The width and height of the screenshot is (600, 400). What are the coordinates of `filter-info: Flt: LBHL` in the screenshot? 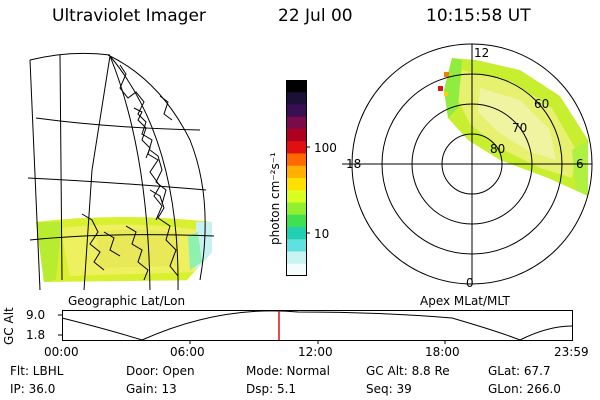 It's located at (37, 371).